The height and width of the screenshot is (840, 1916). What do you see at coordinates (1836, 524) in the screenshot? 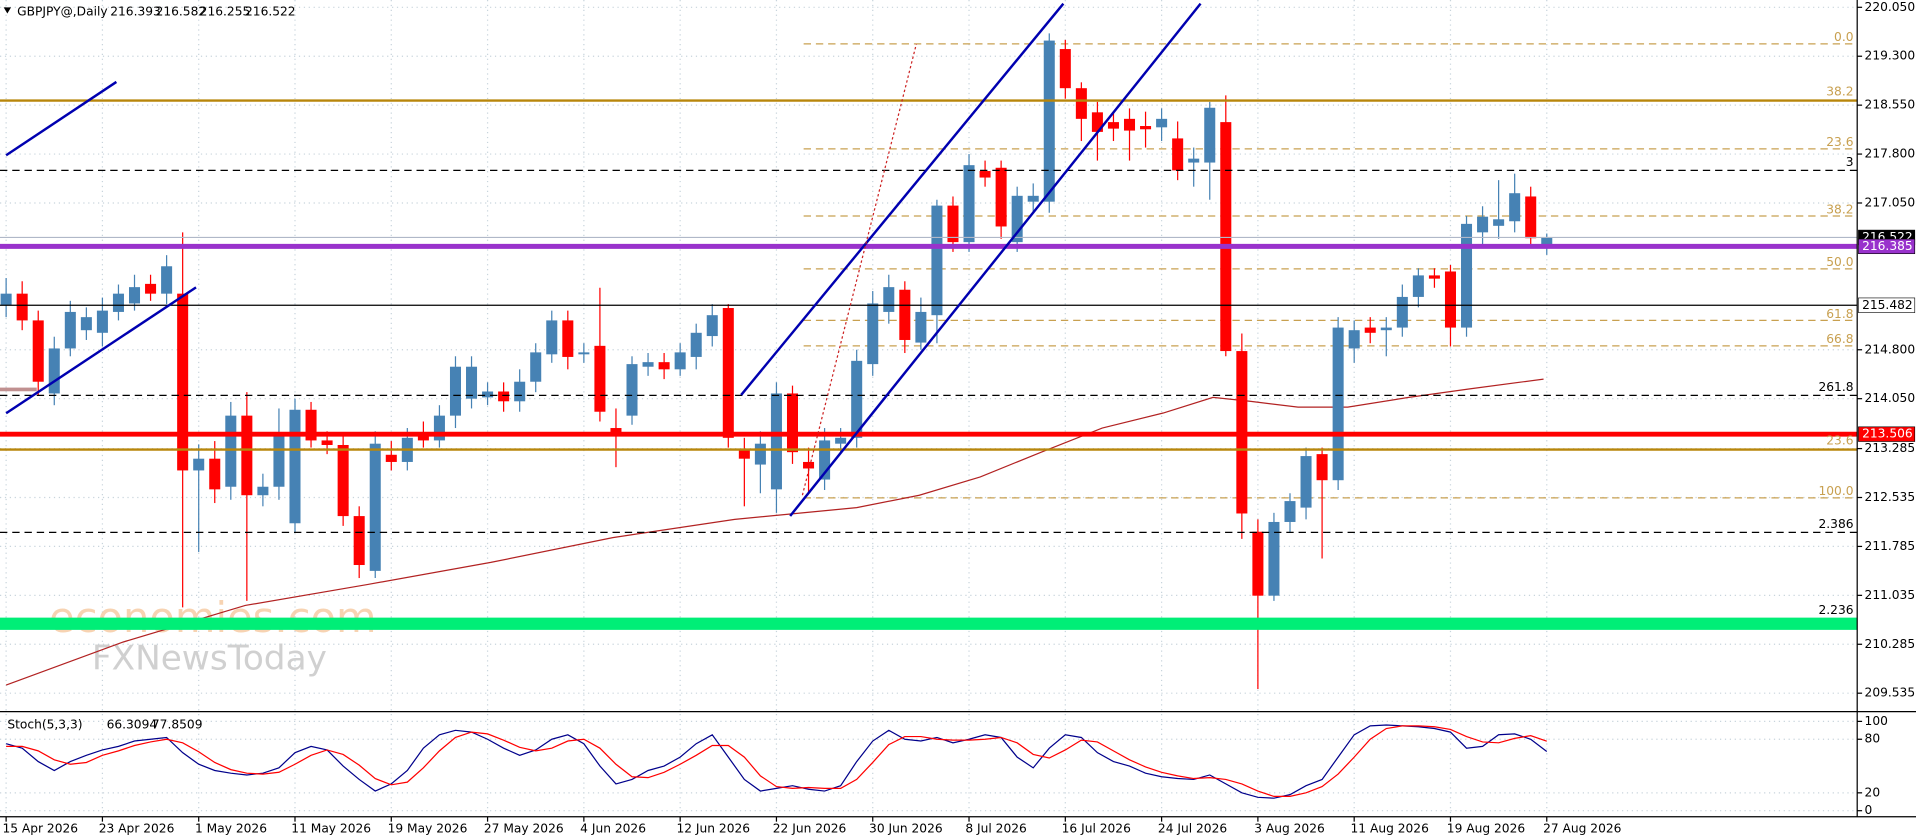
I see `level-label: 2.386` at bounding box center [1836, 524].